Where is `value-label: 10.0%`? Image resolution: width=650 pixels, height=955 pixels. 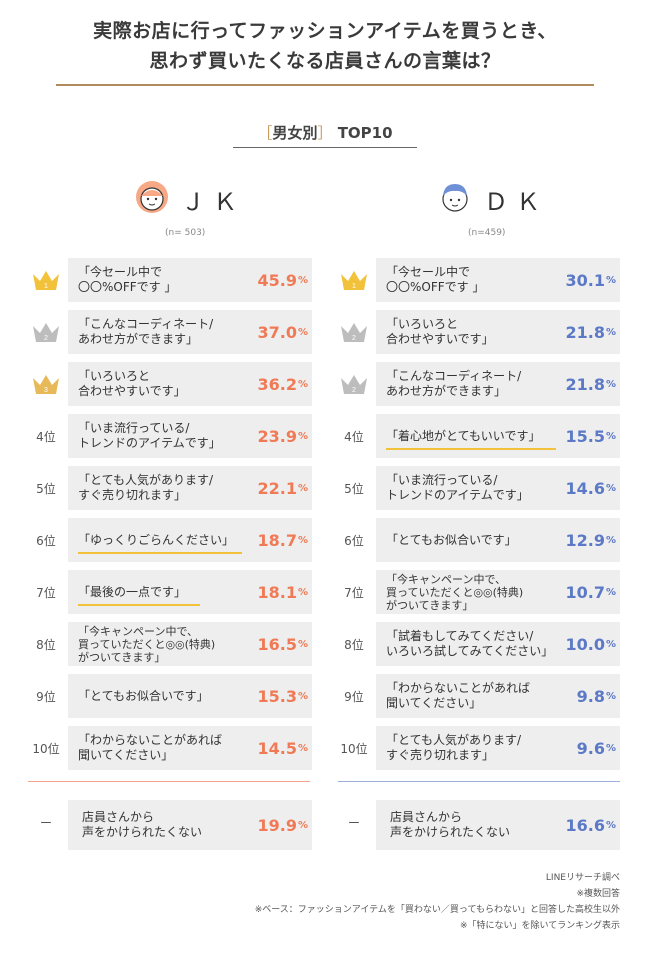
value-label: 10.0% is located at coordinates (590, 644).